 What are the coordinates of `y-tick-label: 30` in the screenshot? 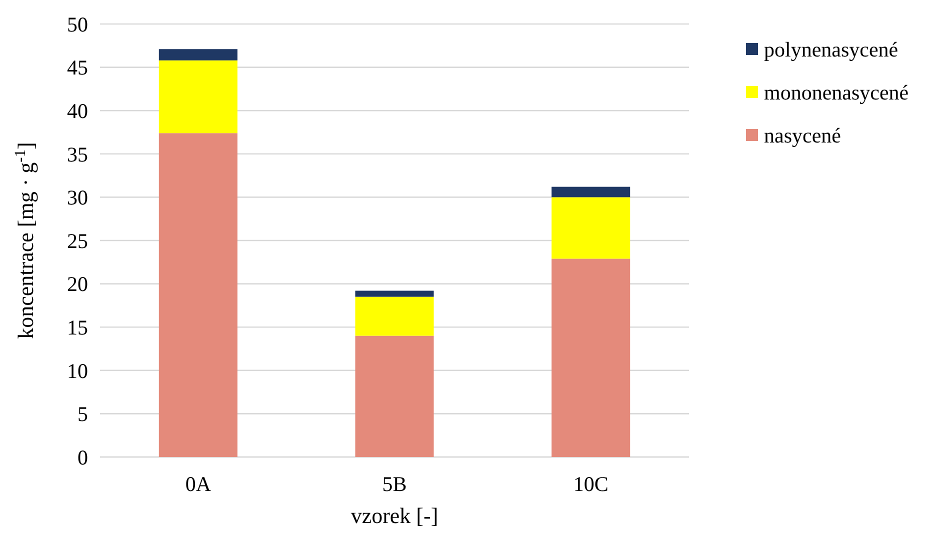 It's located at (77, 198).